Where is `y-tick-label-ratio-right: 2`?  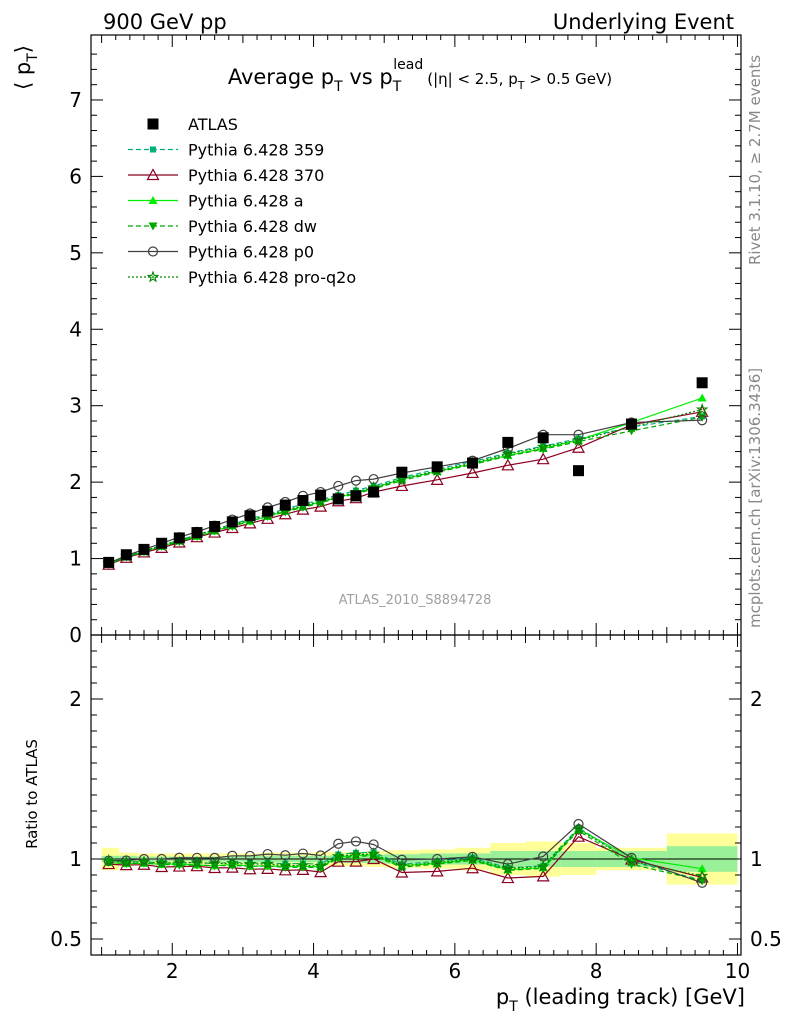 y-tick-label-ratio-right: 2 is located at coordinates (756, 699).